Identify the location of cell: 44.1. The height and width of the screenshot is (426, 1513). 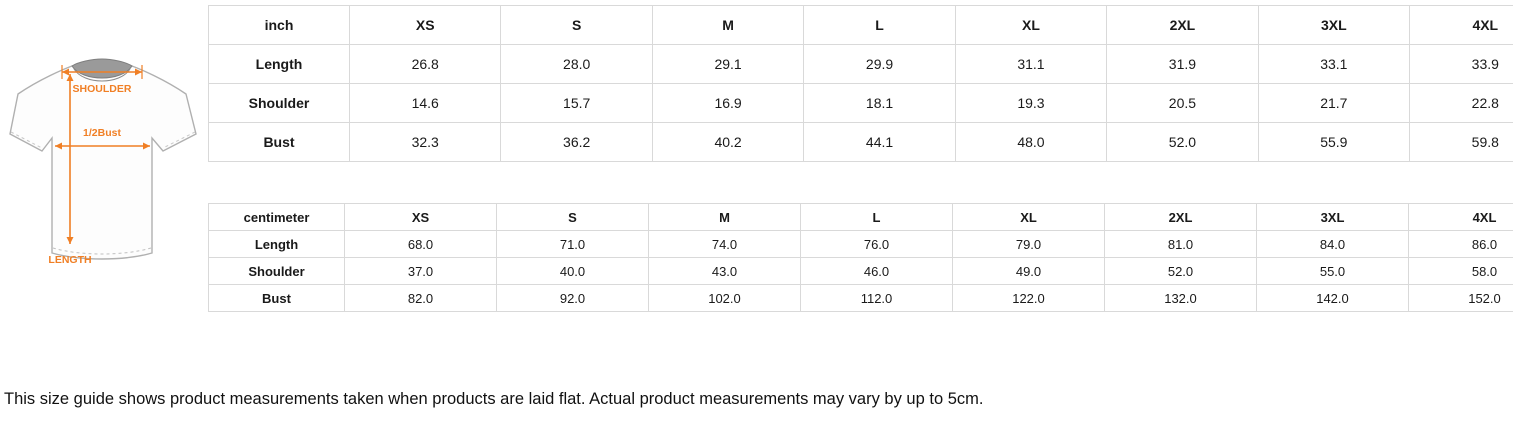
(879, 142).